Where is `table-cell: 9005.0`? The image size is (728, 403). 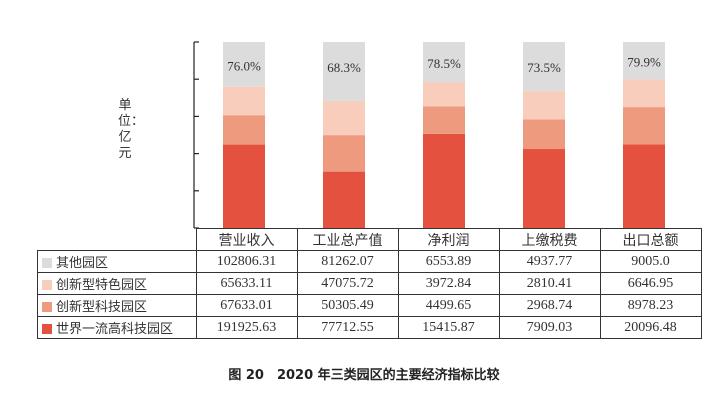
table-cell: 9005.0 is located at coordinates (650, 261).